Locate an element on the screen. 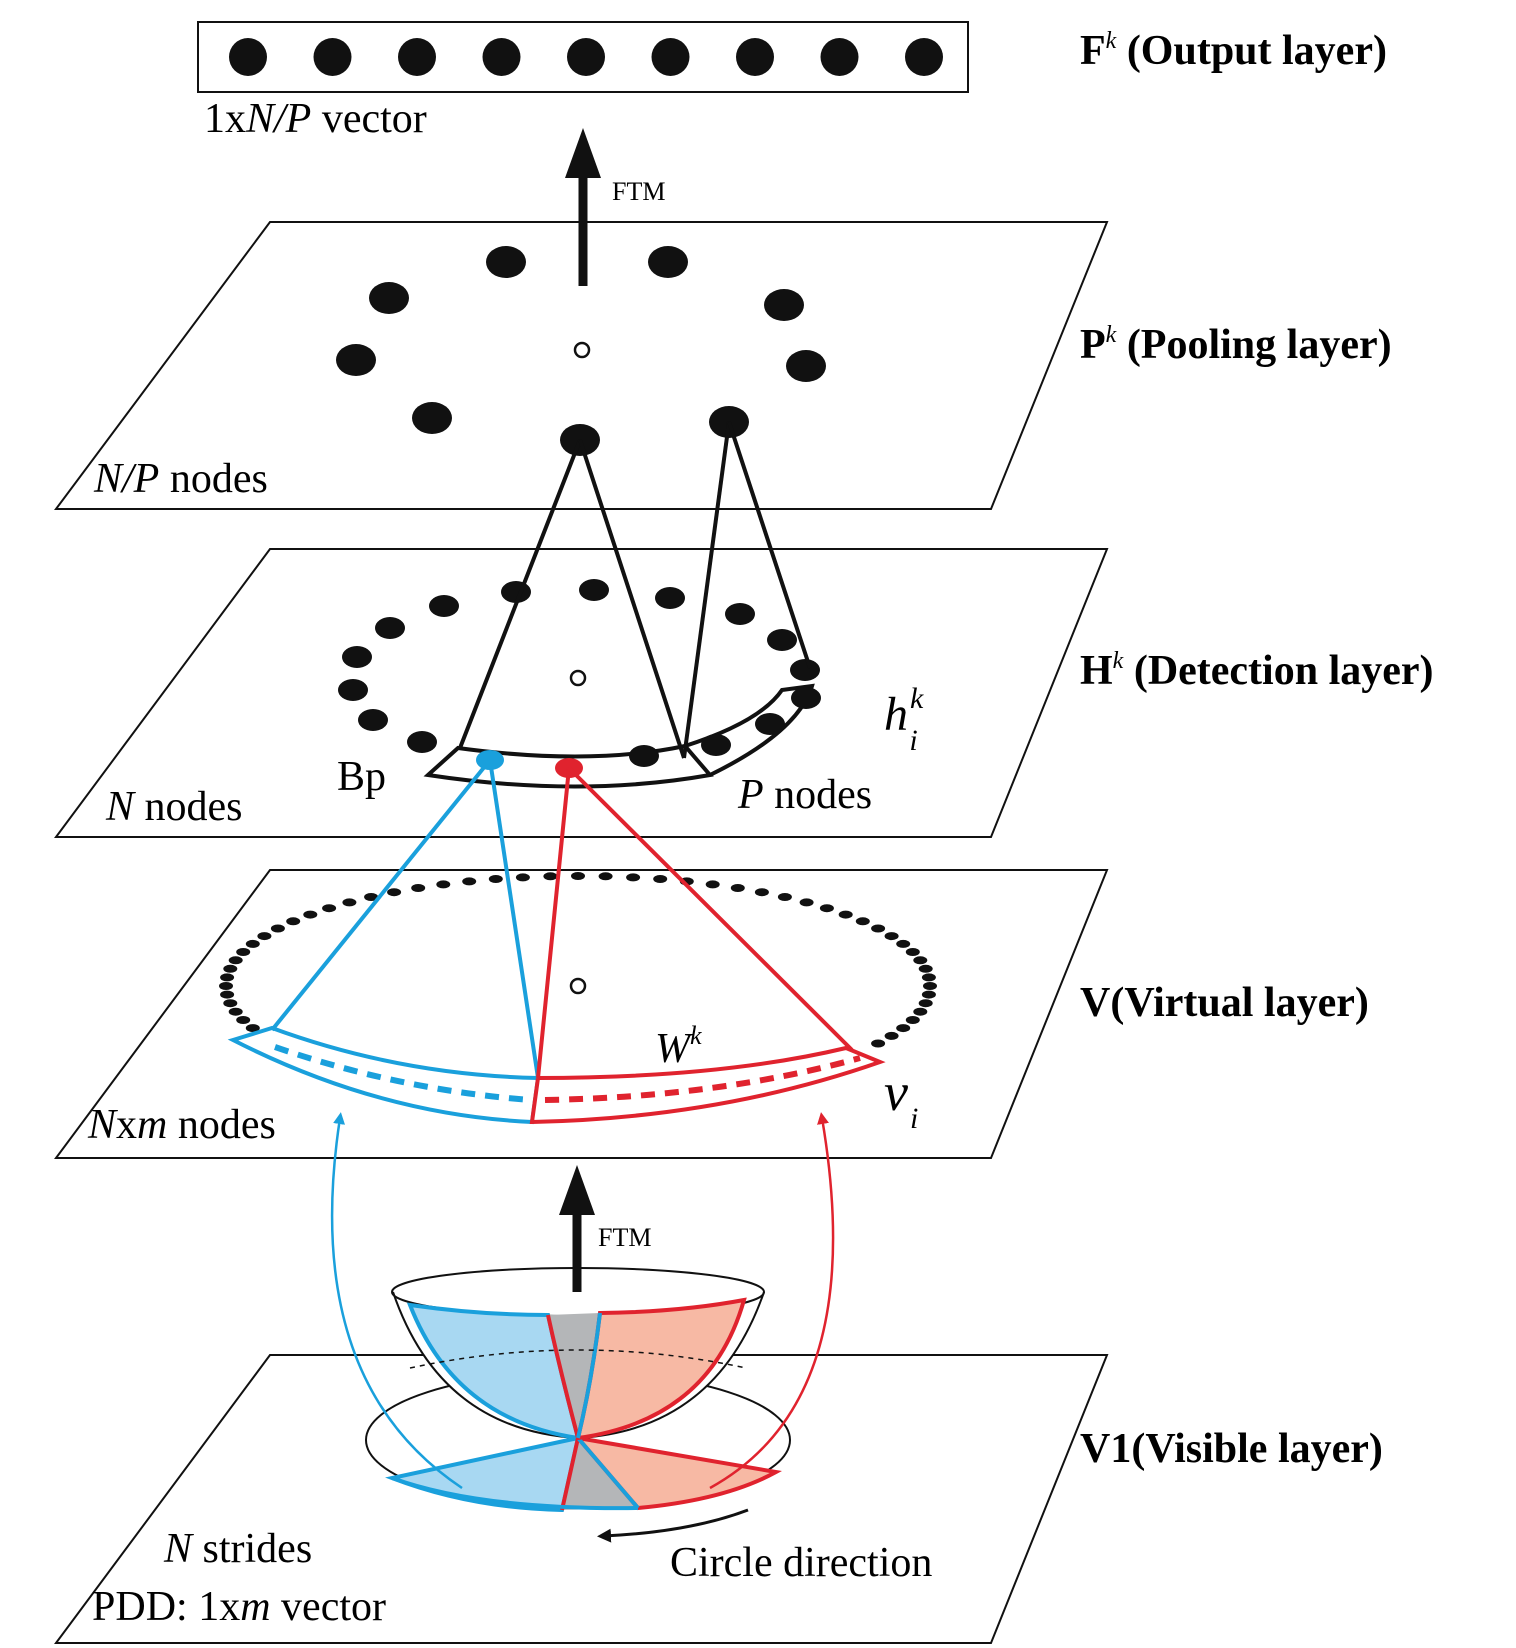 The image size is (1516, 1648). w-k-label: Wk is located at coordinates (678, 1046).